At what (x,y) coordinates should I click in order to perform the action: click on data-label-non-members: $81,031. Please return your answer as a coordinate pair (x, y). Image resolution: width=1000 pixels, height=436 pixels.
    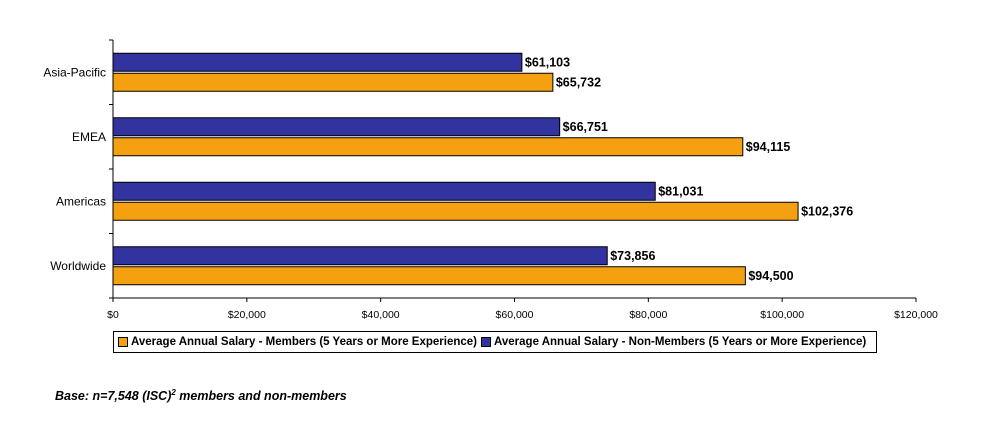
    Looking at the image, I should click on (680, 191).